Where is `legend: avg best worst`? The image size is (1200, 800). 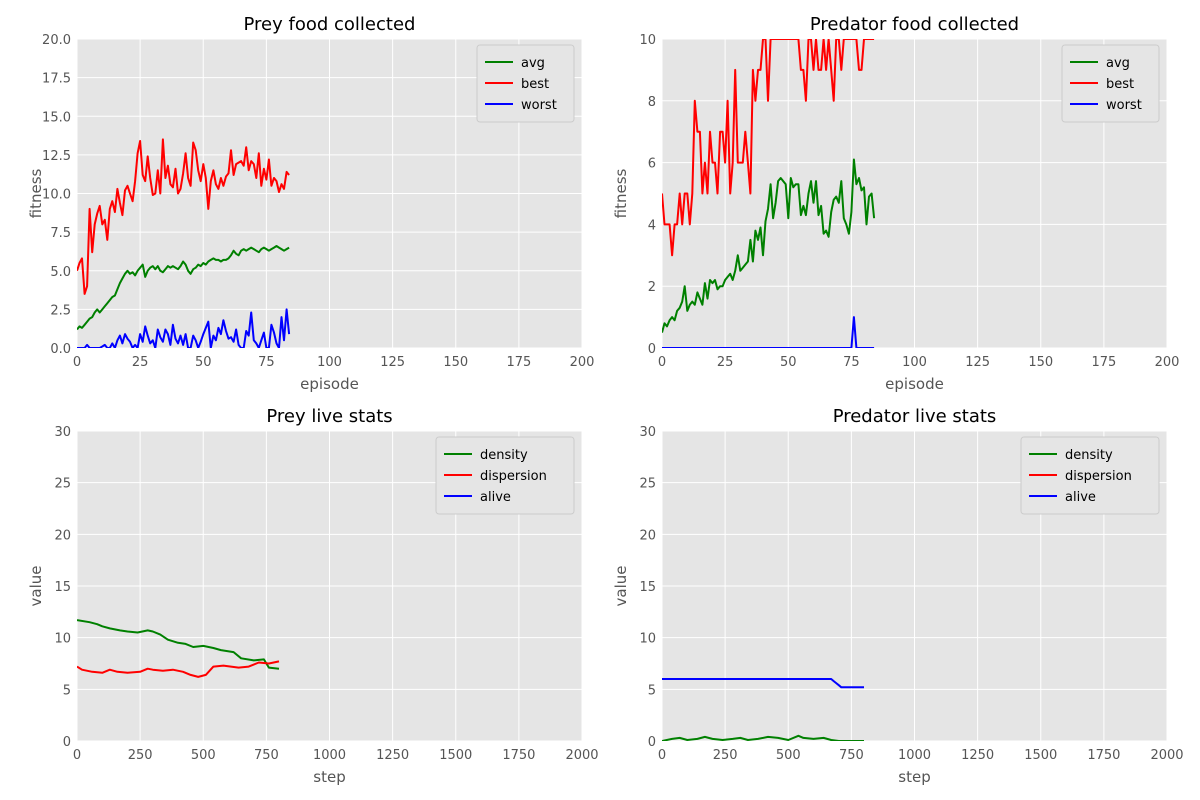
legend: avg best worst is located at coordinates (1110, 83).